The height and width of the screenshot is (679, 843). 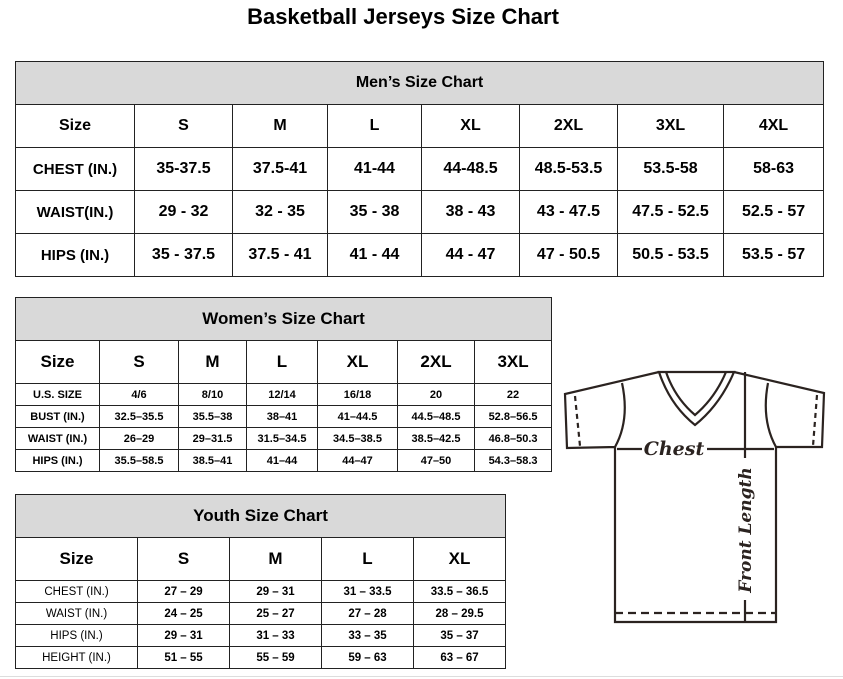 I want to click on measurement-cell: 27 – 29, so click(x=183, y=591).